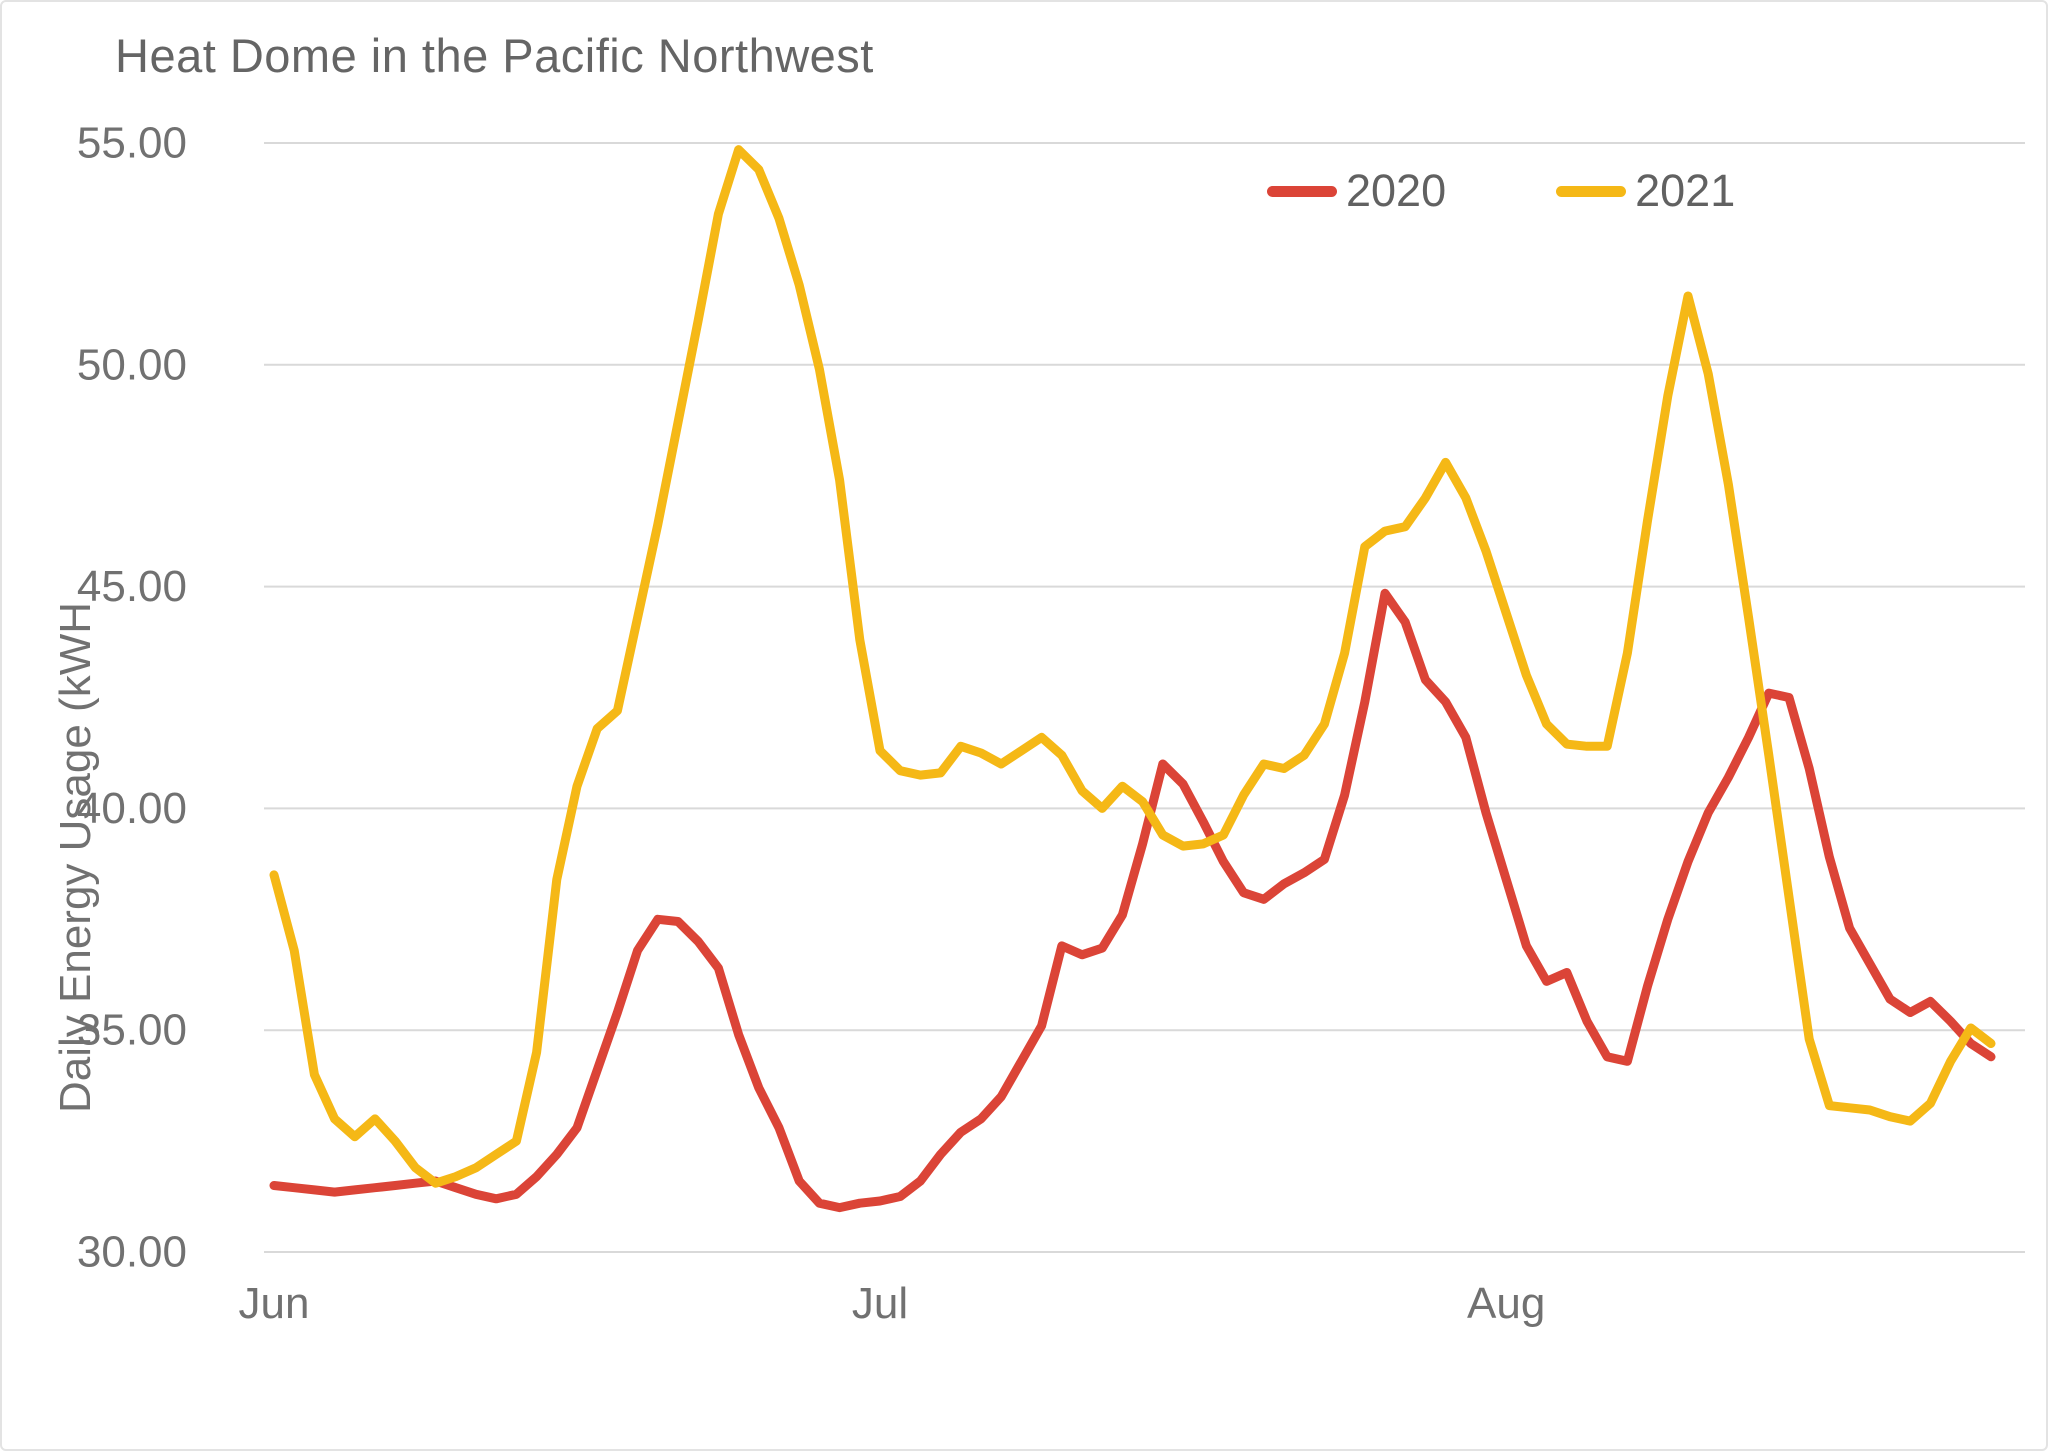  Describe the element at coordinates (1396, 190) in the screenshot. I see `legend-label-2020: 2020` at that location.